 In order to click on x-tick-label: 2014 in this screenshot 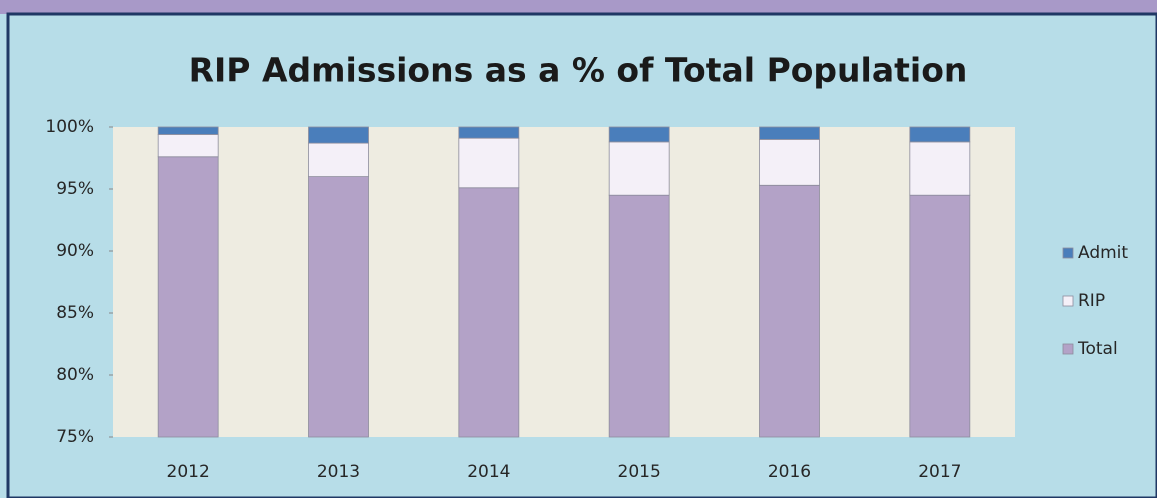, I will do `click(488, 472)`.